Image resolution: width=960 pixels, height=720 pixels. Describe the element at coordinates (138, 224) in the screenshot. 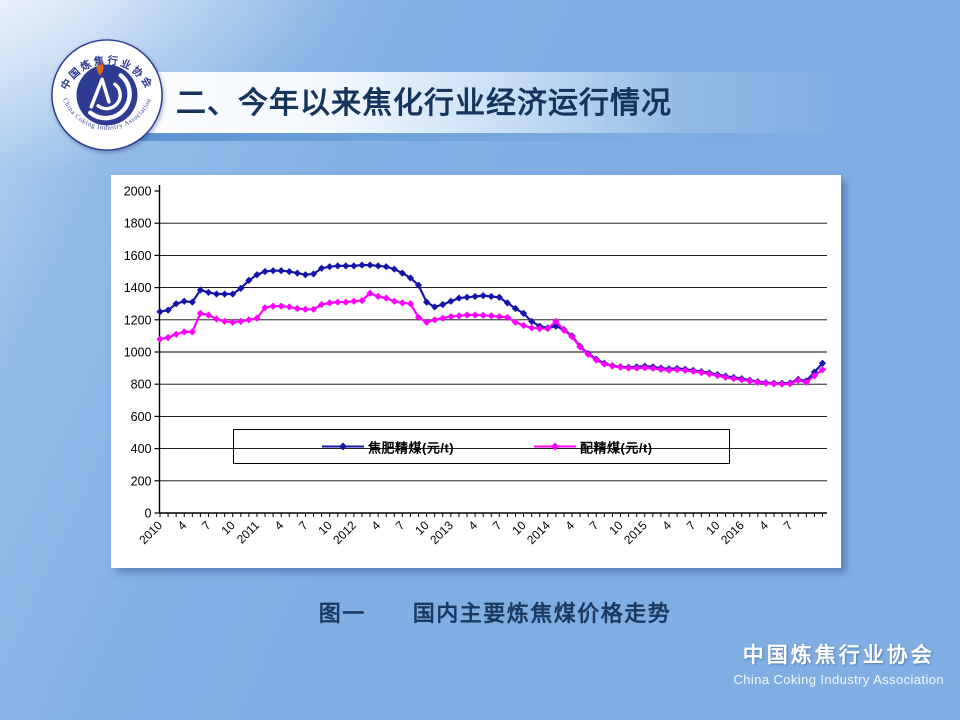

I see `svg-text: 1800` at that location.